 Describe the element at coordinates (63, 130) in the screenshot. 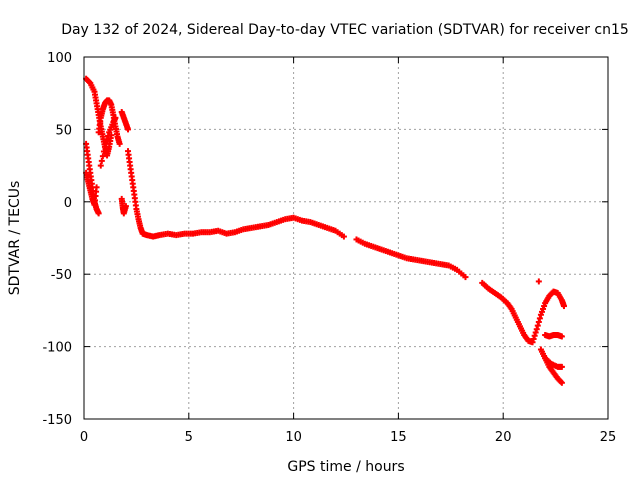

I see `y-tick-label: 50` at that location.